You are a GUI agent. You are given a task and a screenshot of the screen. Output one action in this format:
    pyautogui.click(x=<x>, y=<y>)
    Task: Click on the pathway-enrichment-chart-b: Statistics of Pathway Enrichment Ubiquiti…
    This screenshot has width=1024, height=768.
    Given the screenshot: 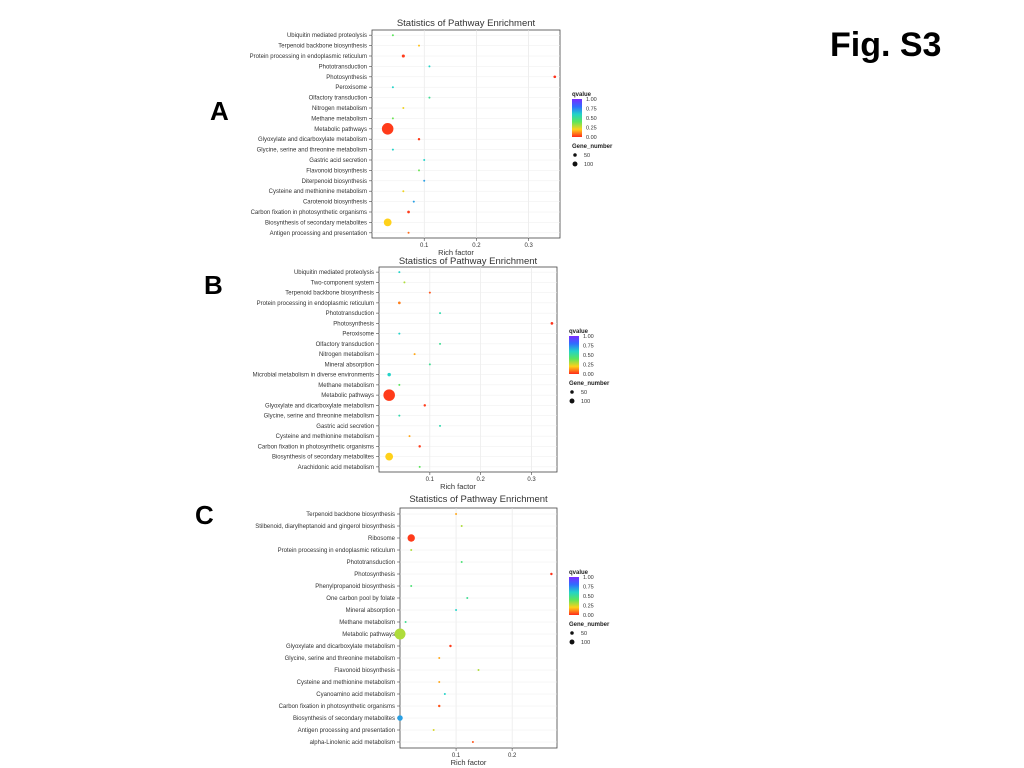 What is the action you would take?
    pyautogui.click(x=431, y=373)
    